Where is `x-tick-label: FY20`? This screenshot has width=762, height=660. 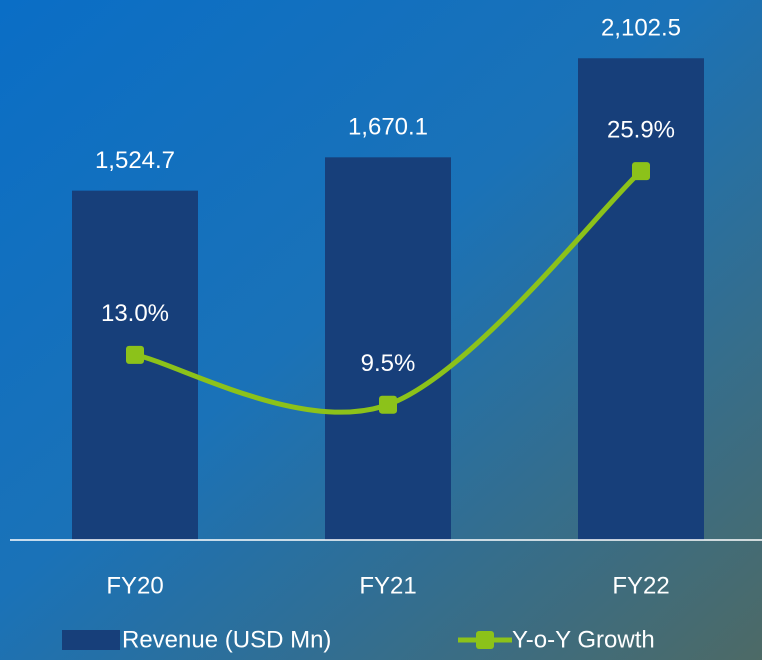 x-tick-label: FY20 is located at coordinates (134, 585).